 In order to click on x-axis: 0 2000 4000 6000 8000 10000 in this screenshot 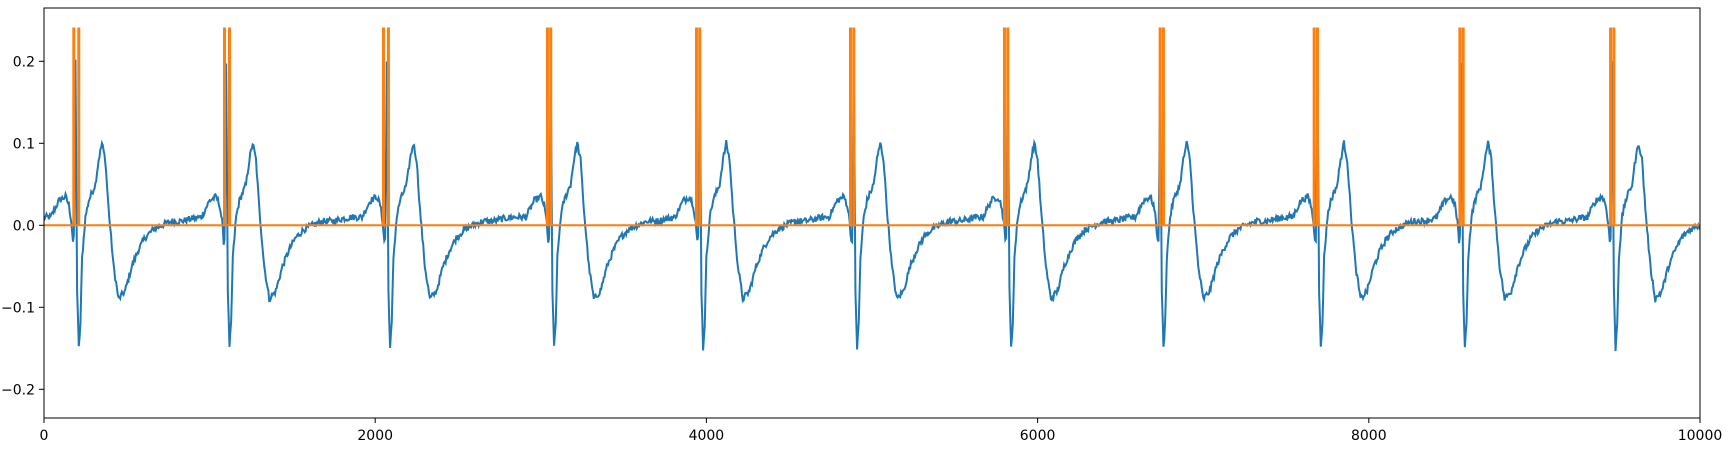, I will do `click(881, 431)`.